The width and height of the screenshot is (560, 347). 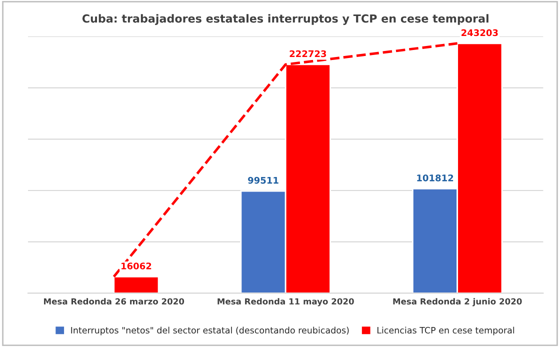 What do you see at coordinates (114, 301) in the screenshot?
I see `x-tick-label: Mesa Redonda 26 marzo 2020` at bounding box center [114, 301].